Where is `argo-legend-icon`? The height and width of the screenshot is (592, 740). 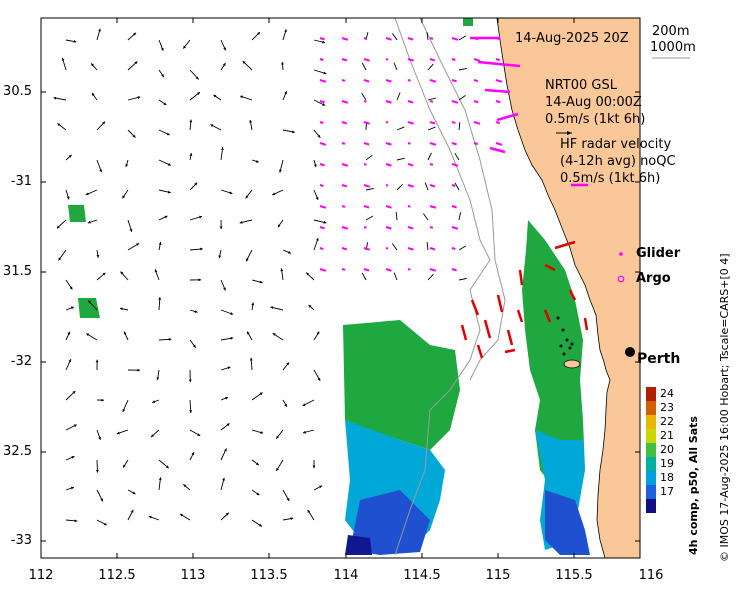
argo-legend-icon is located at coordinates (621, 279).